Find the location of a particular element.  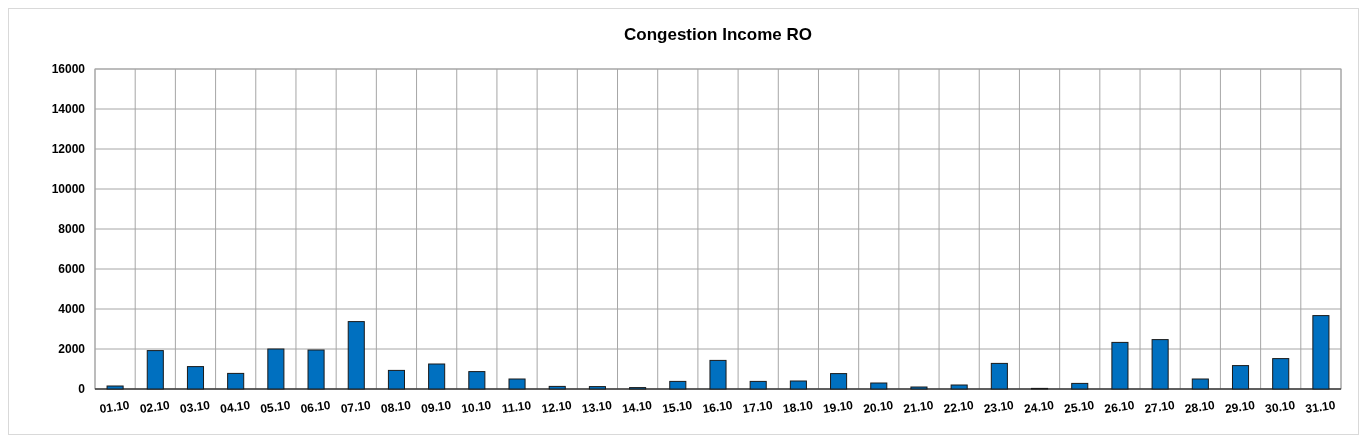

x-tick-label: 18.10 is located at coordinates (797, 407).